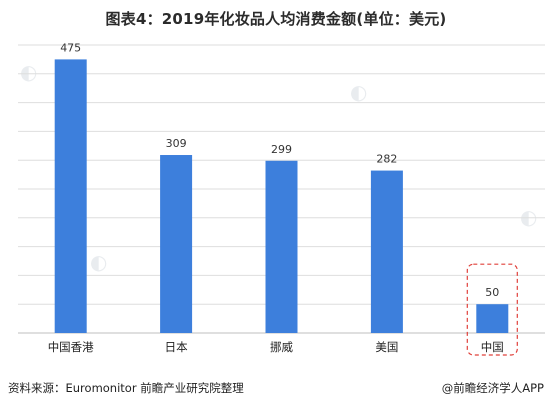 This screenshot has height=408, width=552. What do you see at coordinates (70, 47) in the screenshot?
I see `data-label: 475` at bounding box center [70, 47].